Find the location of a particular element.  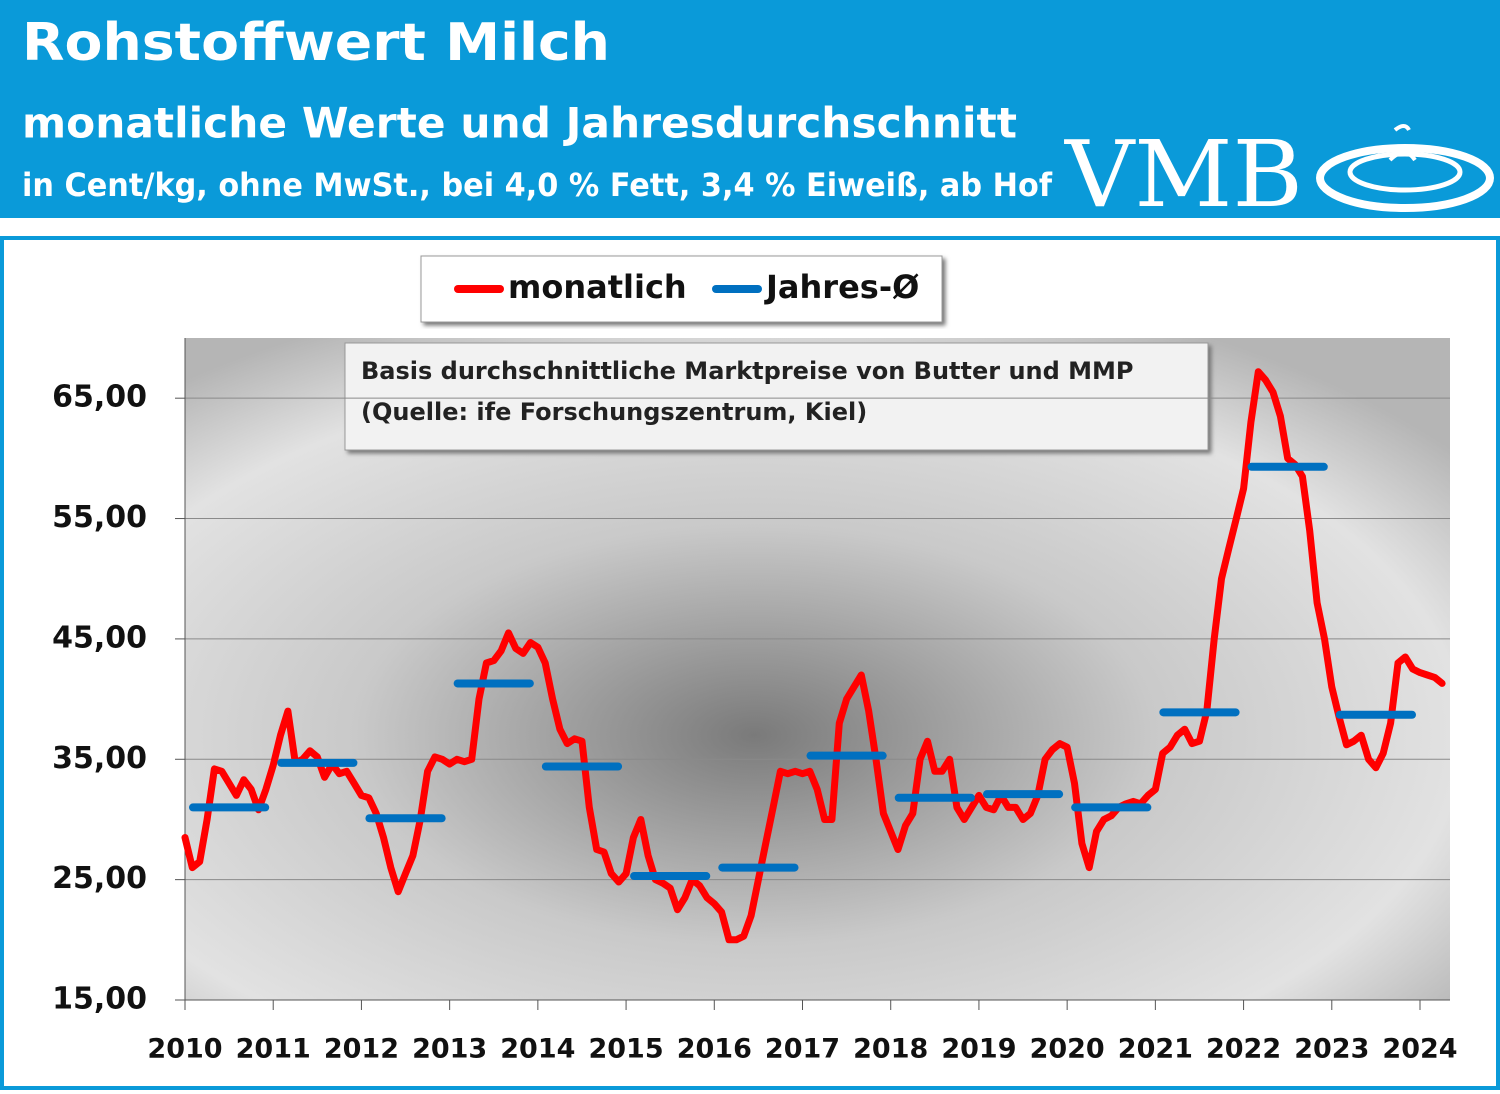

x-tick-label: 2010 is located at coordinates (184, 1049).